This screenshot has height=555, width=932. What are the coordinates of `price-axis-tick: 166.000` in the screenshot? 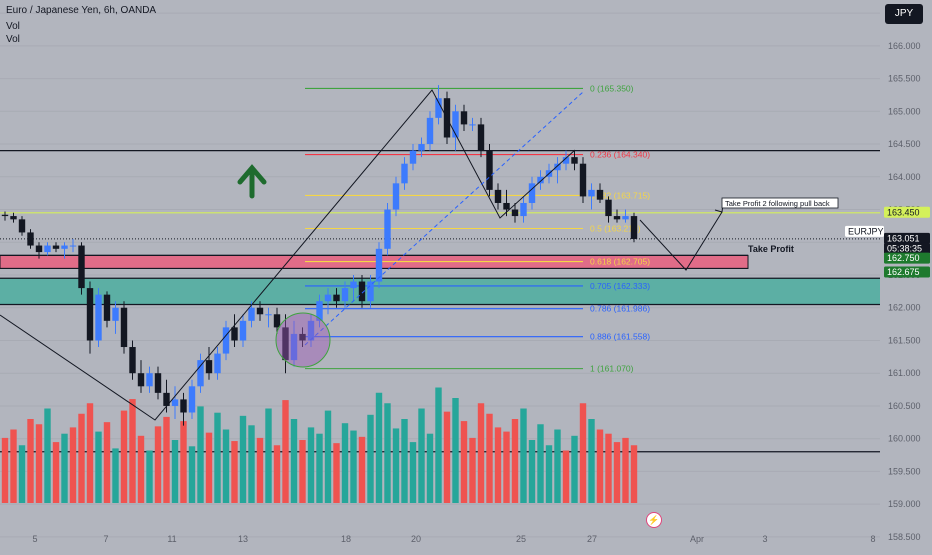 It's located at (904, 46).